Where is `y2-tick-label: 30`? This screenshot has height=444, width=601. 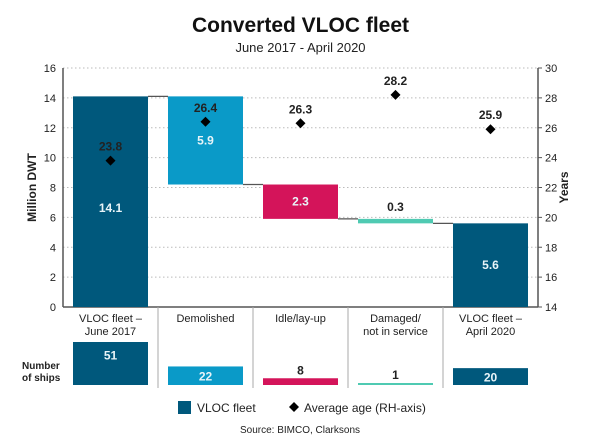 y2-tick-label: 30 is located at coordinates (551, 69).